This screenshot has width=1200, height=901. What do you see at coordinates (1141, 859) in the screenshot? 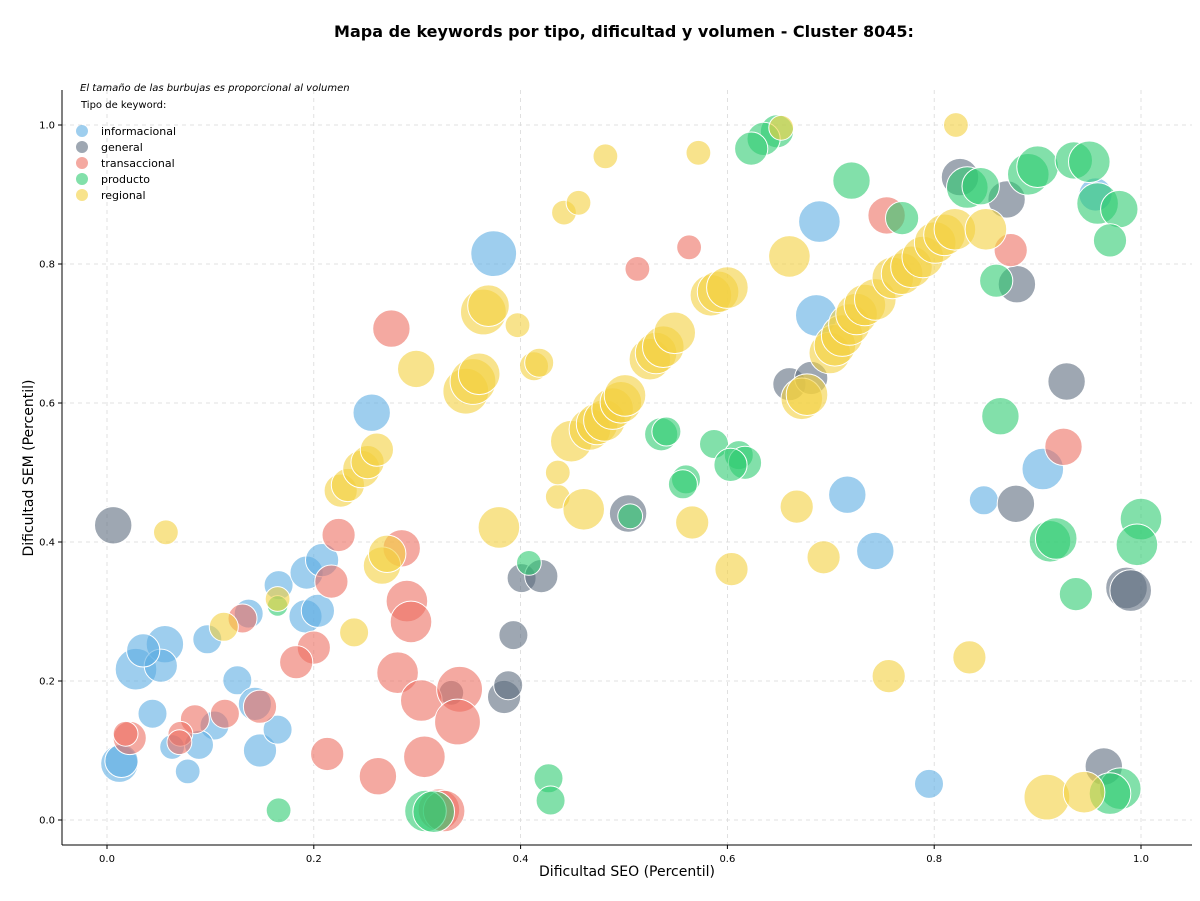
I see `x-tick-label: 1.0` at bounding box center [1141, 859].